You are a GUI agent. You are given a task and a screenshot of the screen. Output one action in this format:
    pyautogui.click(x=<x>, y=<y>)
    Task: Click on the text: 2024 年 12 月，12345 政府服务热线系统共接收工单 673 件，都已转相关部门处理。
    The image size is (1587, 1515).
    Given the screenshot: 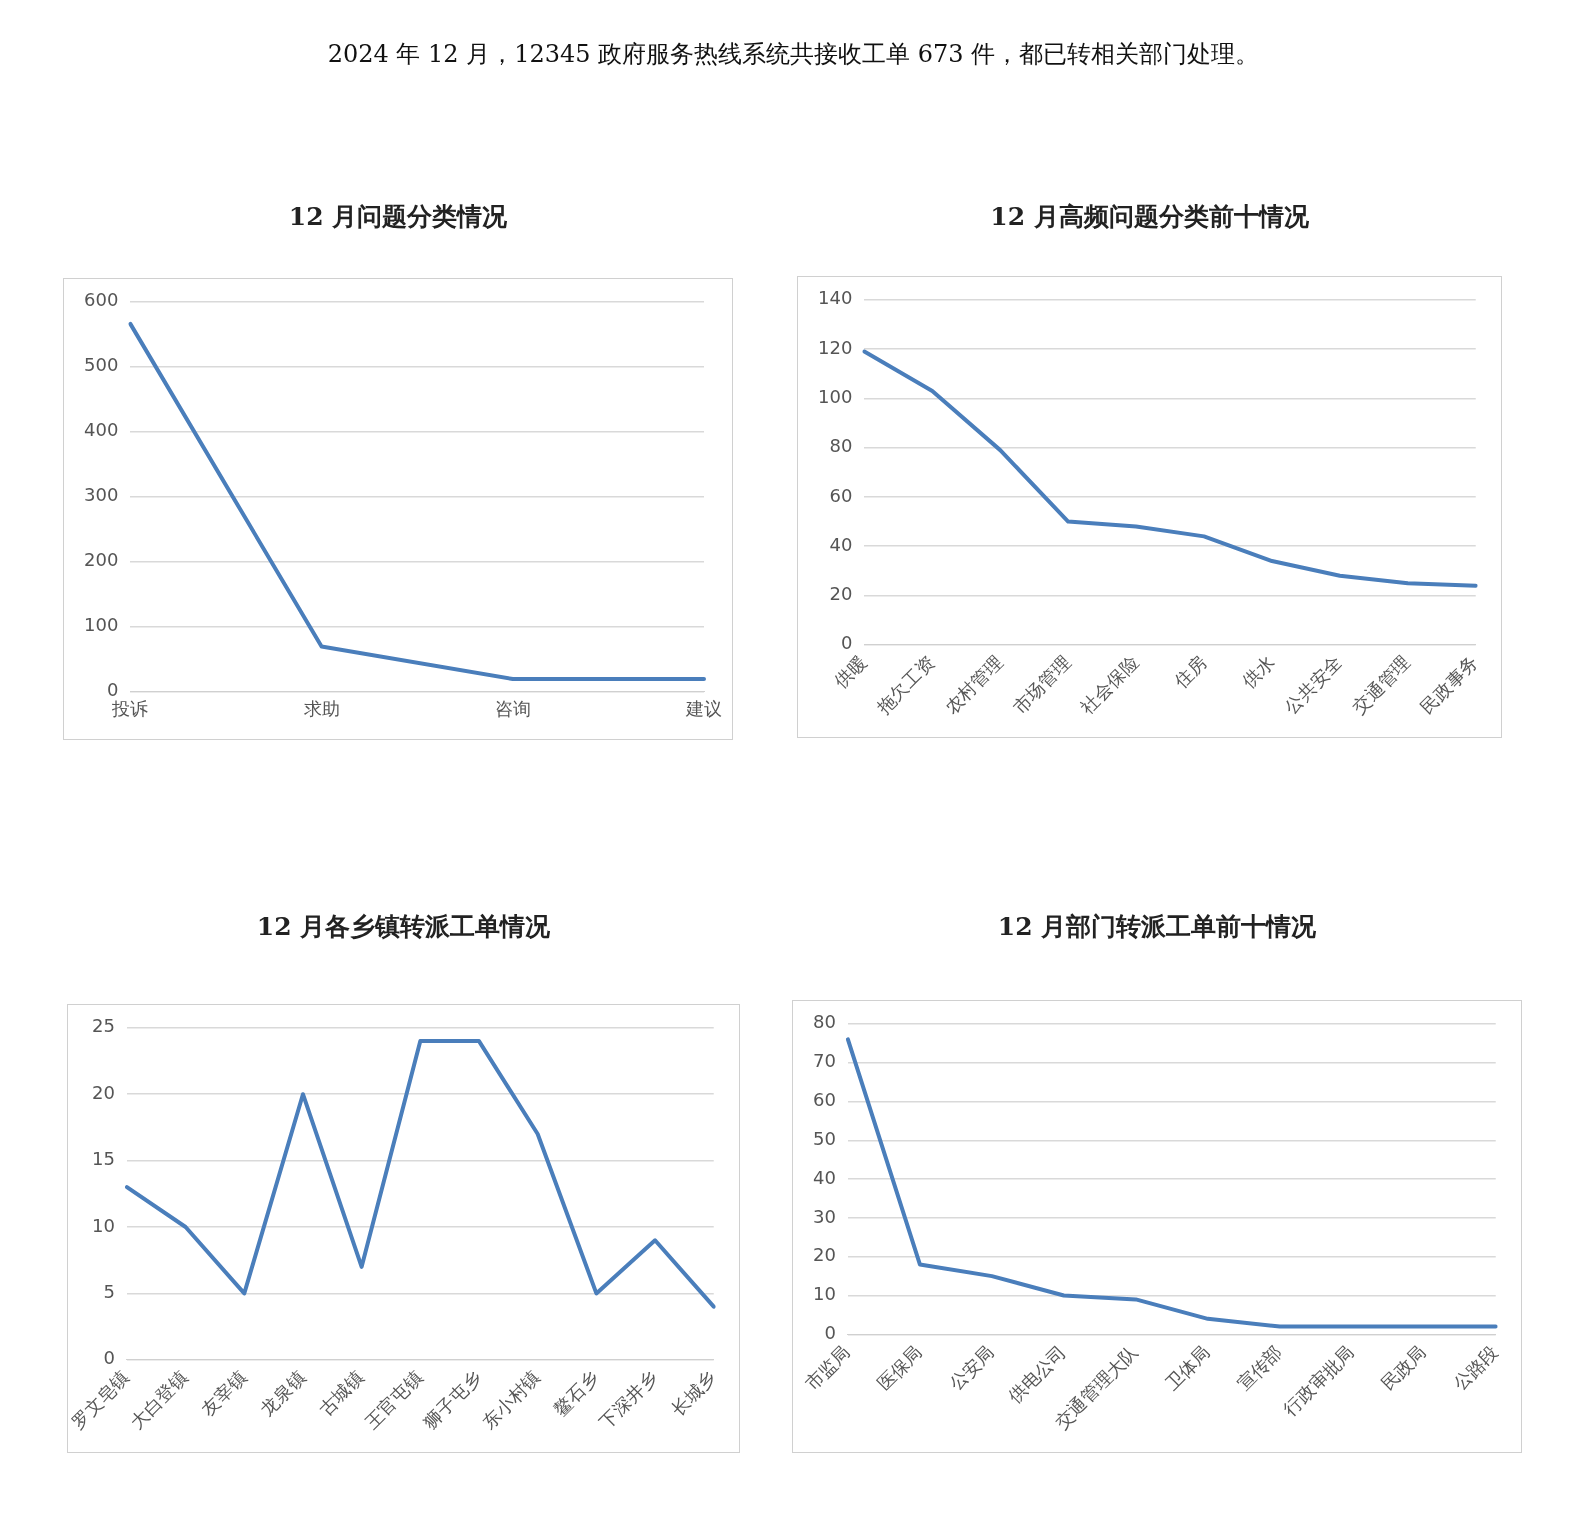 What is the action you would take?
    pyautogui.click(x=793, y=54)
    